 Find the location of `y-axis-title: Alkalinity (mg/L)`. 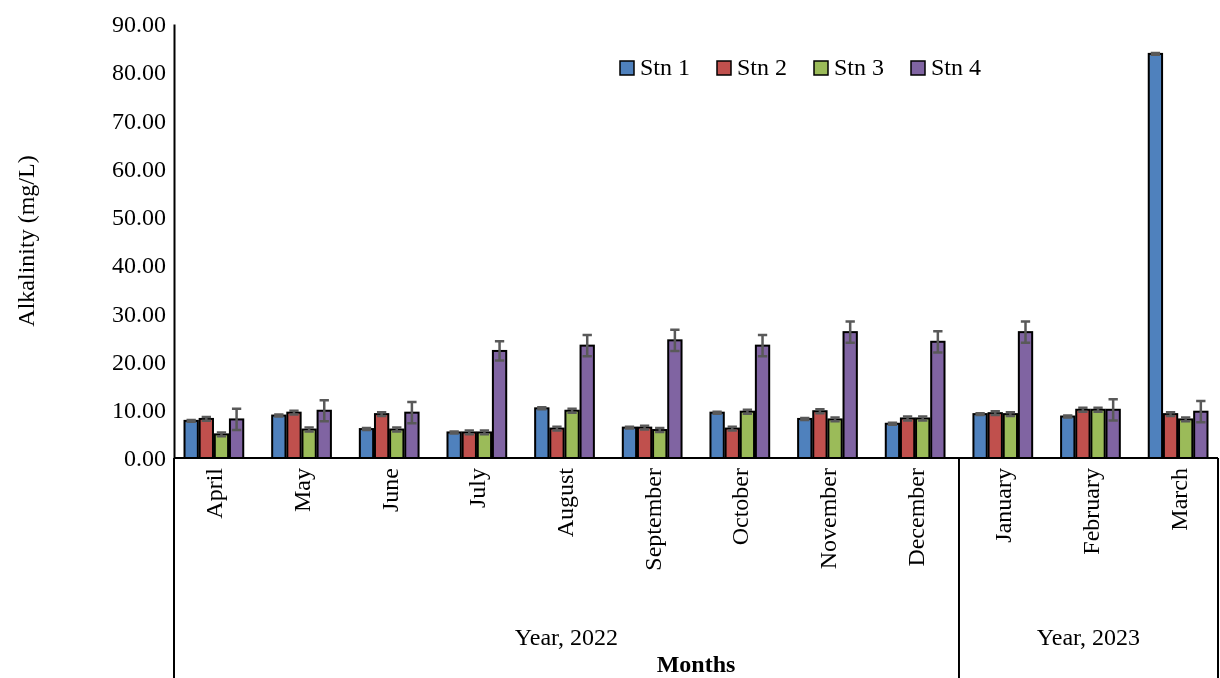

y-axis-title: Alkalinity (mg/L) is located at coordinates (26, 241).